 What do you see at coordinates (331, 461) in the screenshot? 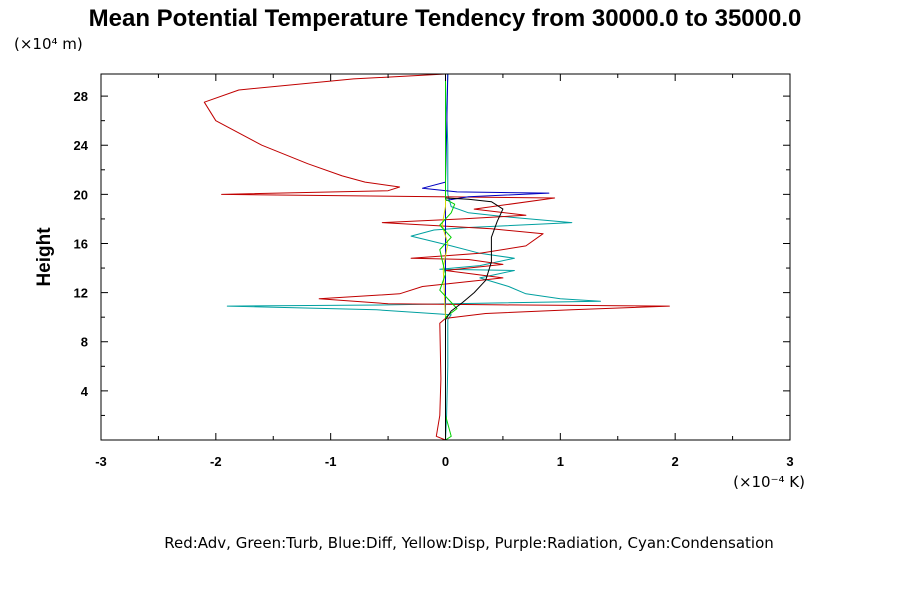
I see `x-tick-label: -1` at bounding box center [331, 461].